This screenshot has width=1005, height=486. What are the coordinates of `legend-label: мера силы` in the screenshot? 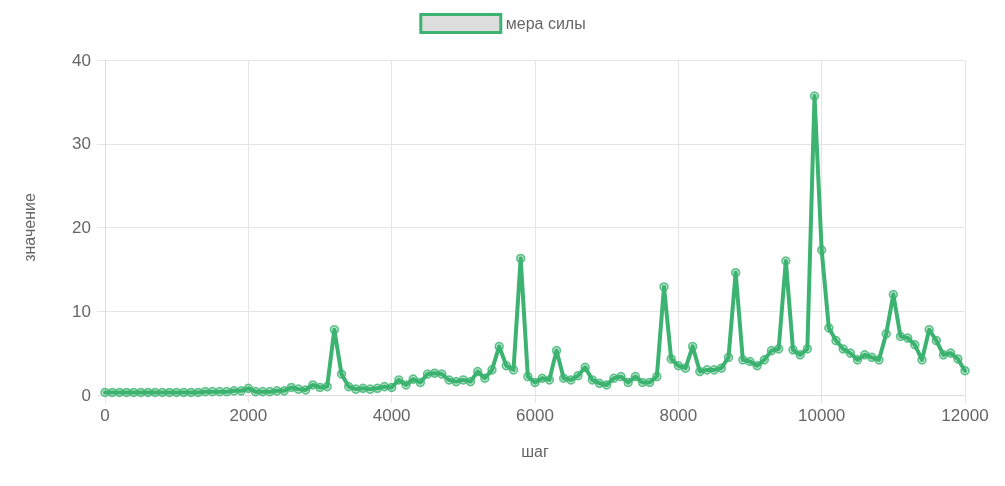 It's located at (545, 23).